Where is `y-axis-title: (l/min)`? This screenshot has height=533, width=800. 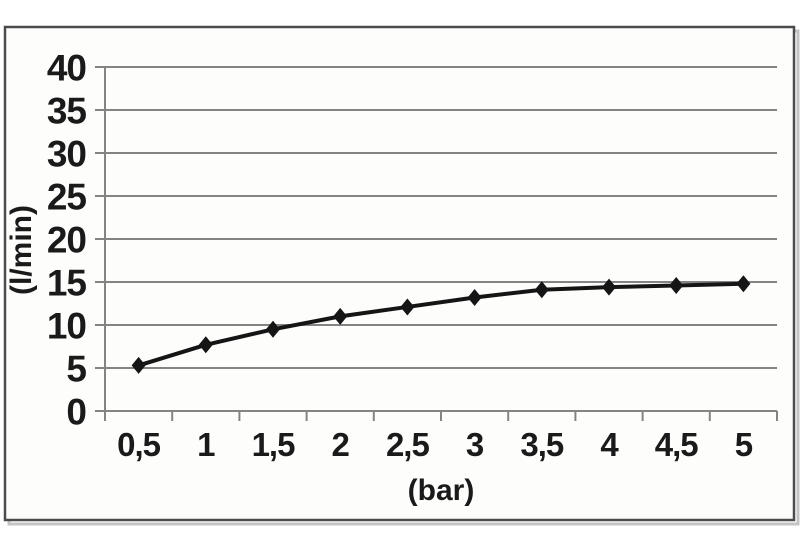
y-axis-title: (l/min) is located at coordinates (21, 250).